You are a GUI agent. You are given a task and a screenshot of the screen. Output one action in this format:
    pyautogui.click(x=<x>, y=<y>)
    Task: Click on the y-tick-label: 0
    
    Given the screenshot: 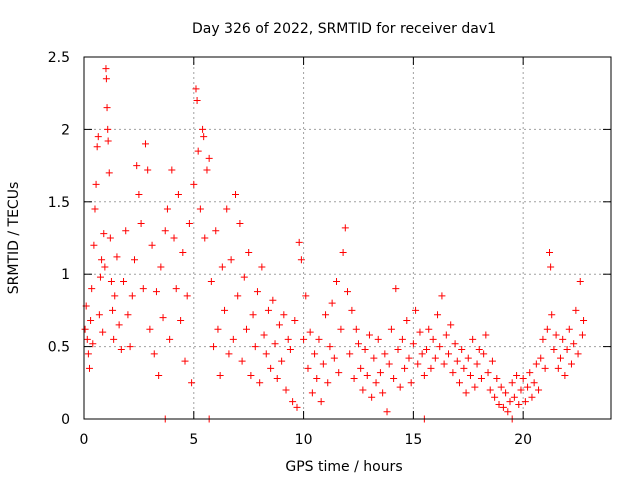 What is the action you would take?
    pyautogui.click(x=65, y=420)
    